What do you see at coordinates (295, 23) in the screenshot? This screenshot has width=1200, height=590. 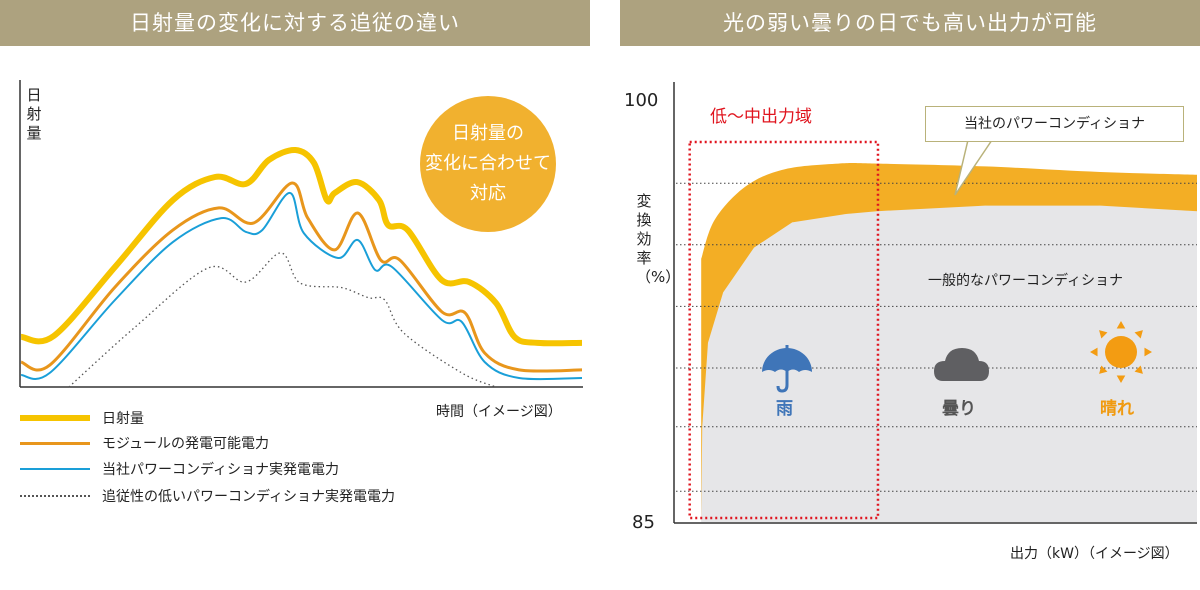 I see `left-title: 日射量の変化に対する追従の違い` at bounding box center [295, 23].